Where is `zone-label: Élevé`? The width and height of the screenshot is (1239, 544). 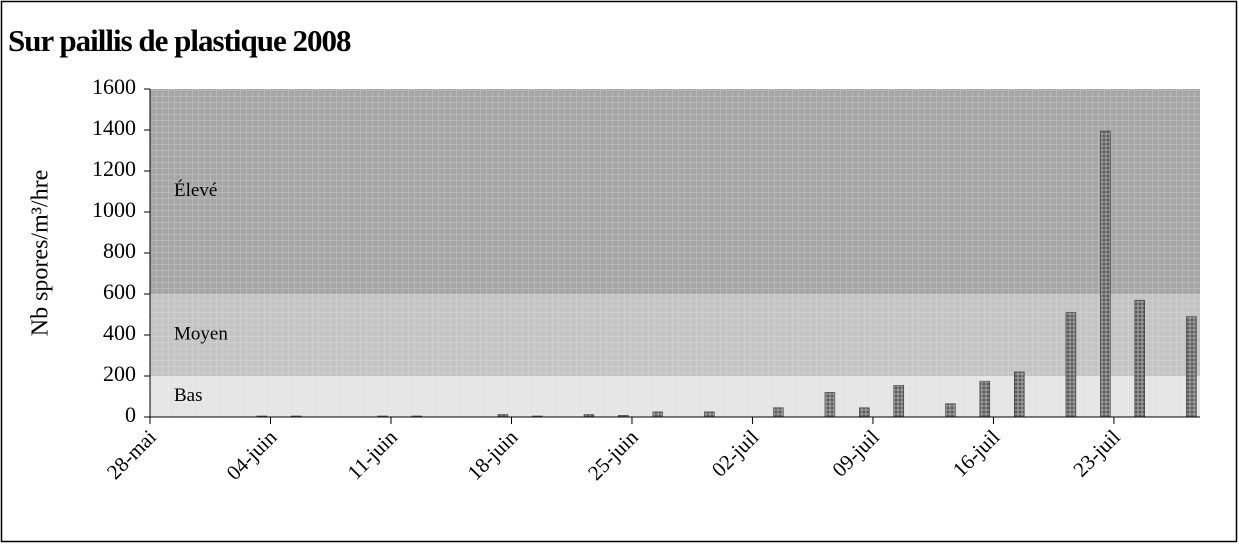
zone-label: Élevé is located at coordinates (195, 190).